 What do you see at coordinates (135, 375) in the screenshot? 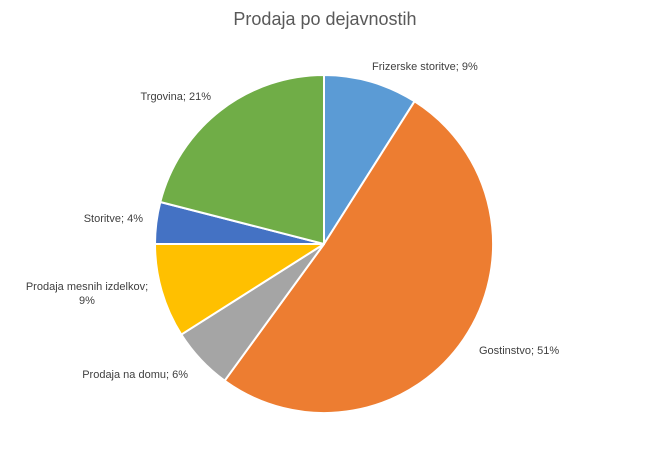
I see `data-label-prodaja-na-domu: Prodaja na domu; 6%` at bounding box center [135, 375].